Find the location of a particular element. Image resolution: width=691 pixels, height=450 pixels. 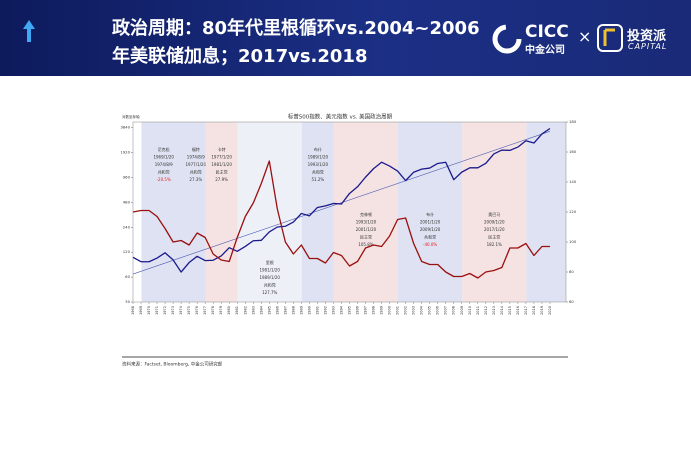

x-tick-label: 1981 is located at coordinates (237, 310).